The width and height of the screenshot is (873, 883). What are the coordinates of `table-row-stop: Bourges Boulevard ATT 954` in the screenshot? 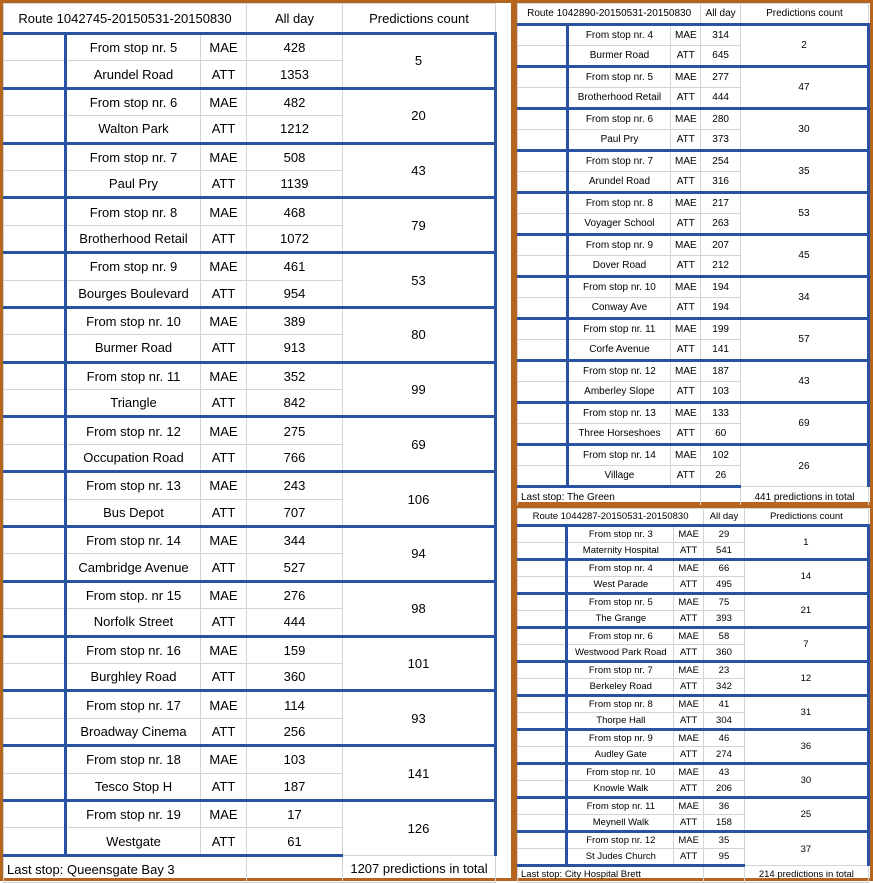 It's located at (249, 293).